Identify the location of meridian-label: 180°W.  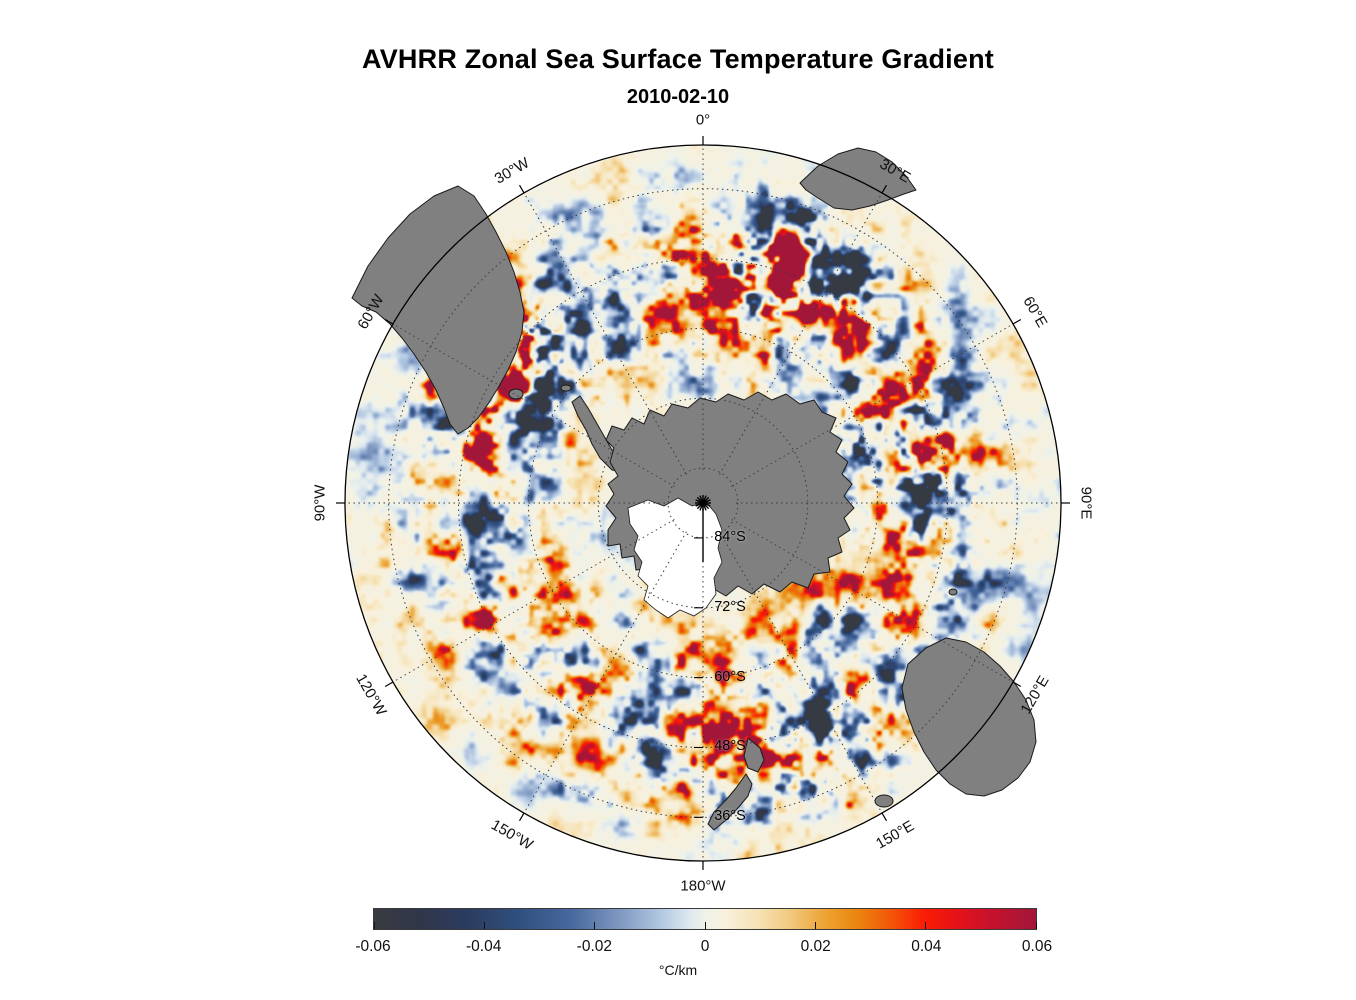
(703, 886).